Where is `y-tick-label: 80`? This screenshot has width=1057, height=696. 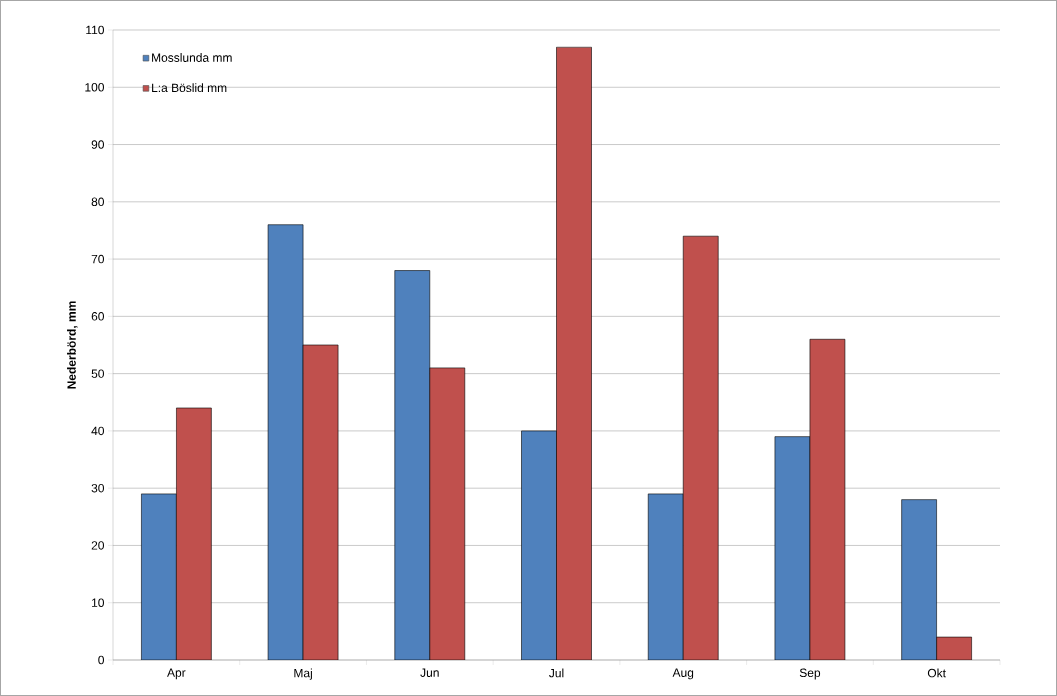 y-tick-label: 80 is located at coordinates (97, 202).